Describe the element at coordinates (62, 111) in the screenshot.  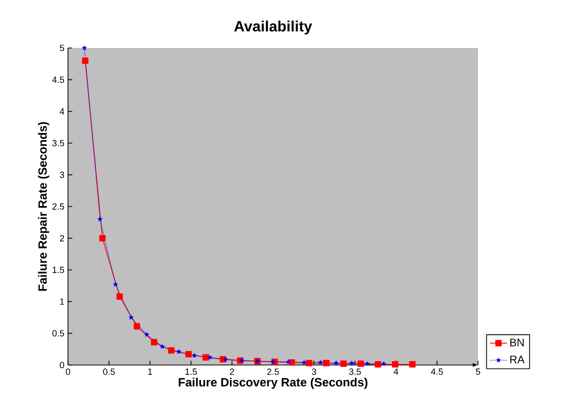
I see `y-tick-label: 4` at that location.